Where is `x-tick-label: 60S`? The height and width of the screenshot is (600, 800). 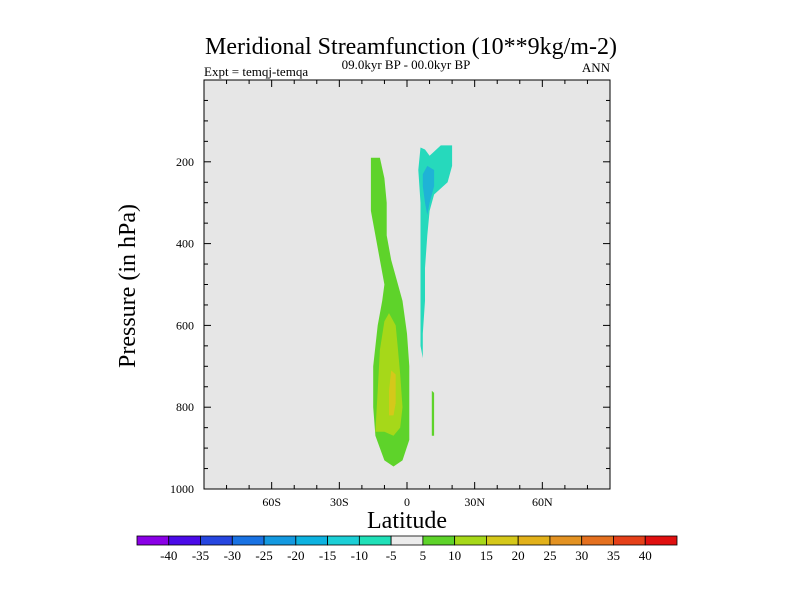 x-tick-label: 60S is located at coordinates (271, 502).